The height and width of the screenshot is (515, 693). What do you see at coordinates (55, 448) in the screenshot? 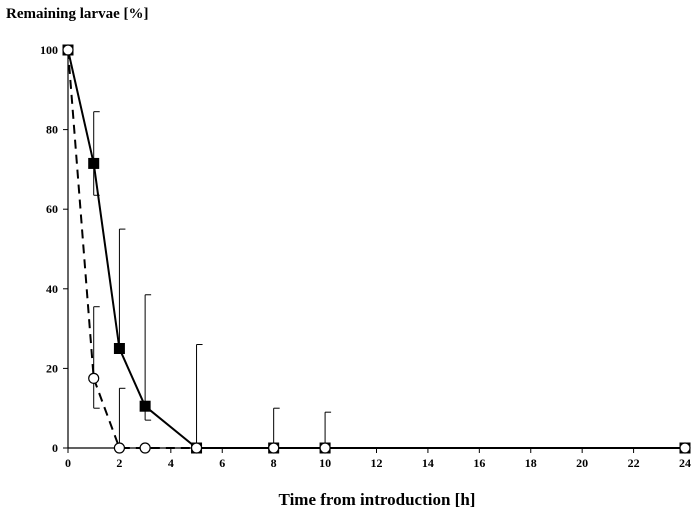
I see `y-tick-label: 0` at bounding box center [55, 448].